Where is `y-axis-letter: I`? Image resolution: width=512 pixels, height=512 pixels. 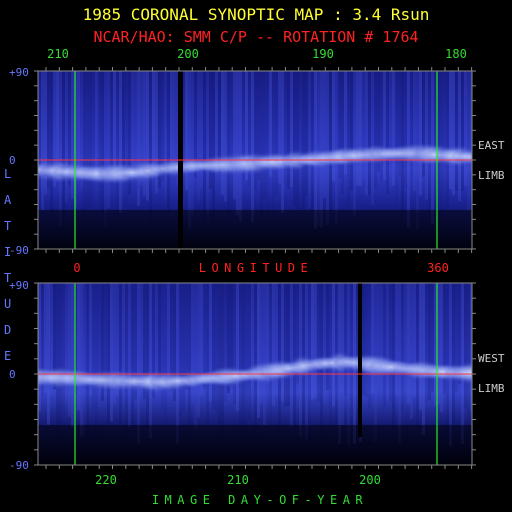
y-axis-letter: I is located at coordinates (7, 252).